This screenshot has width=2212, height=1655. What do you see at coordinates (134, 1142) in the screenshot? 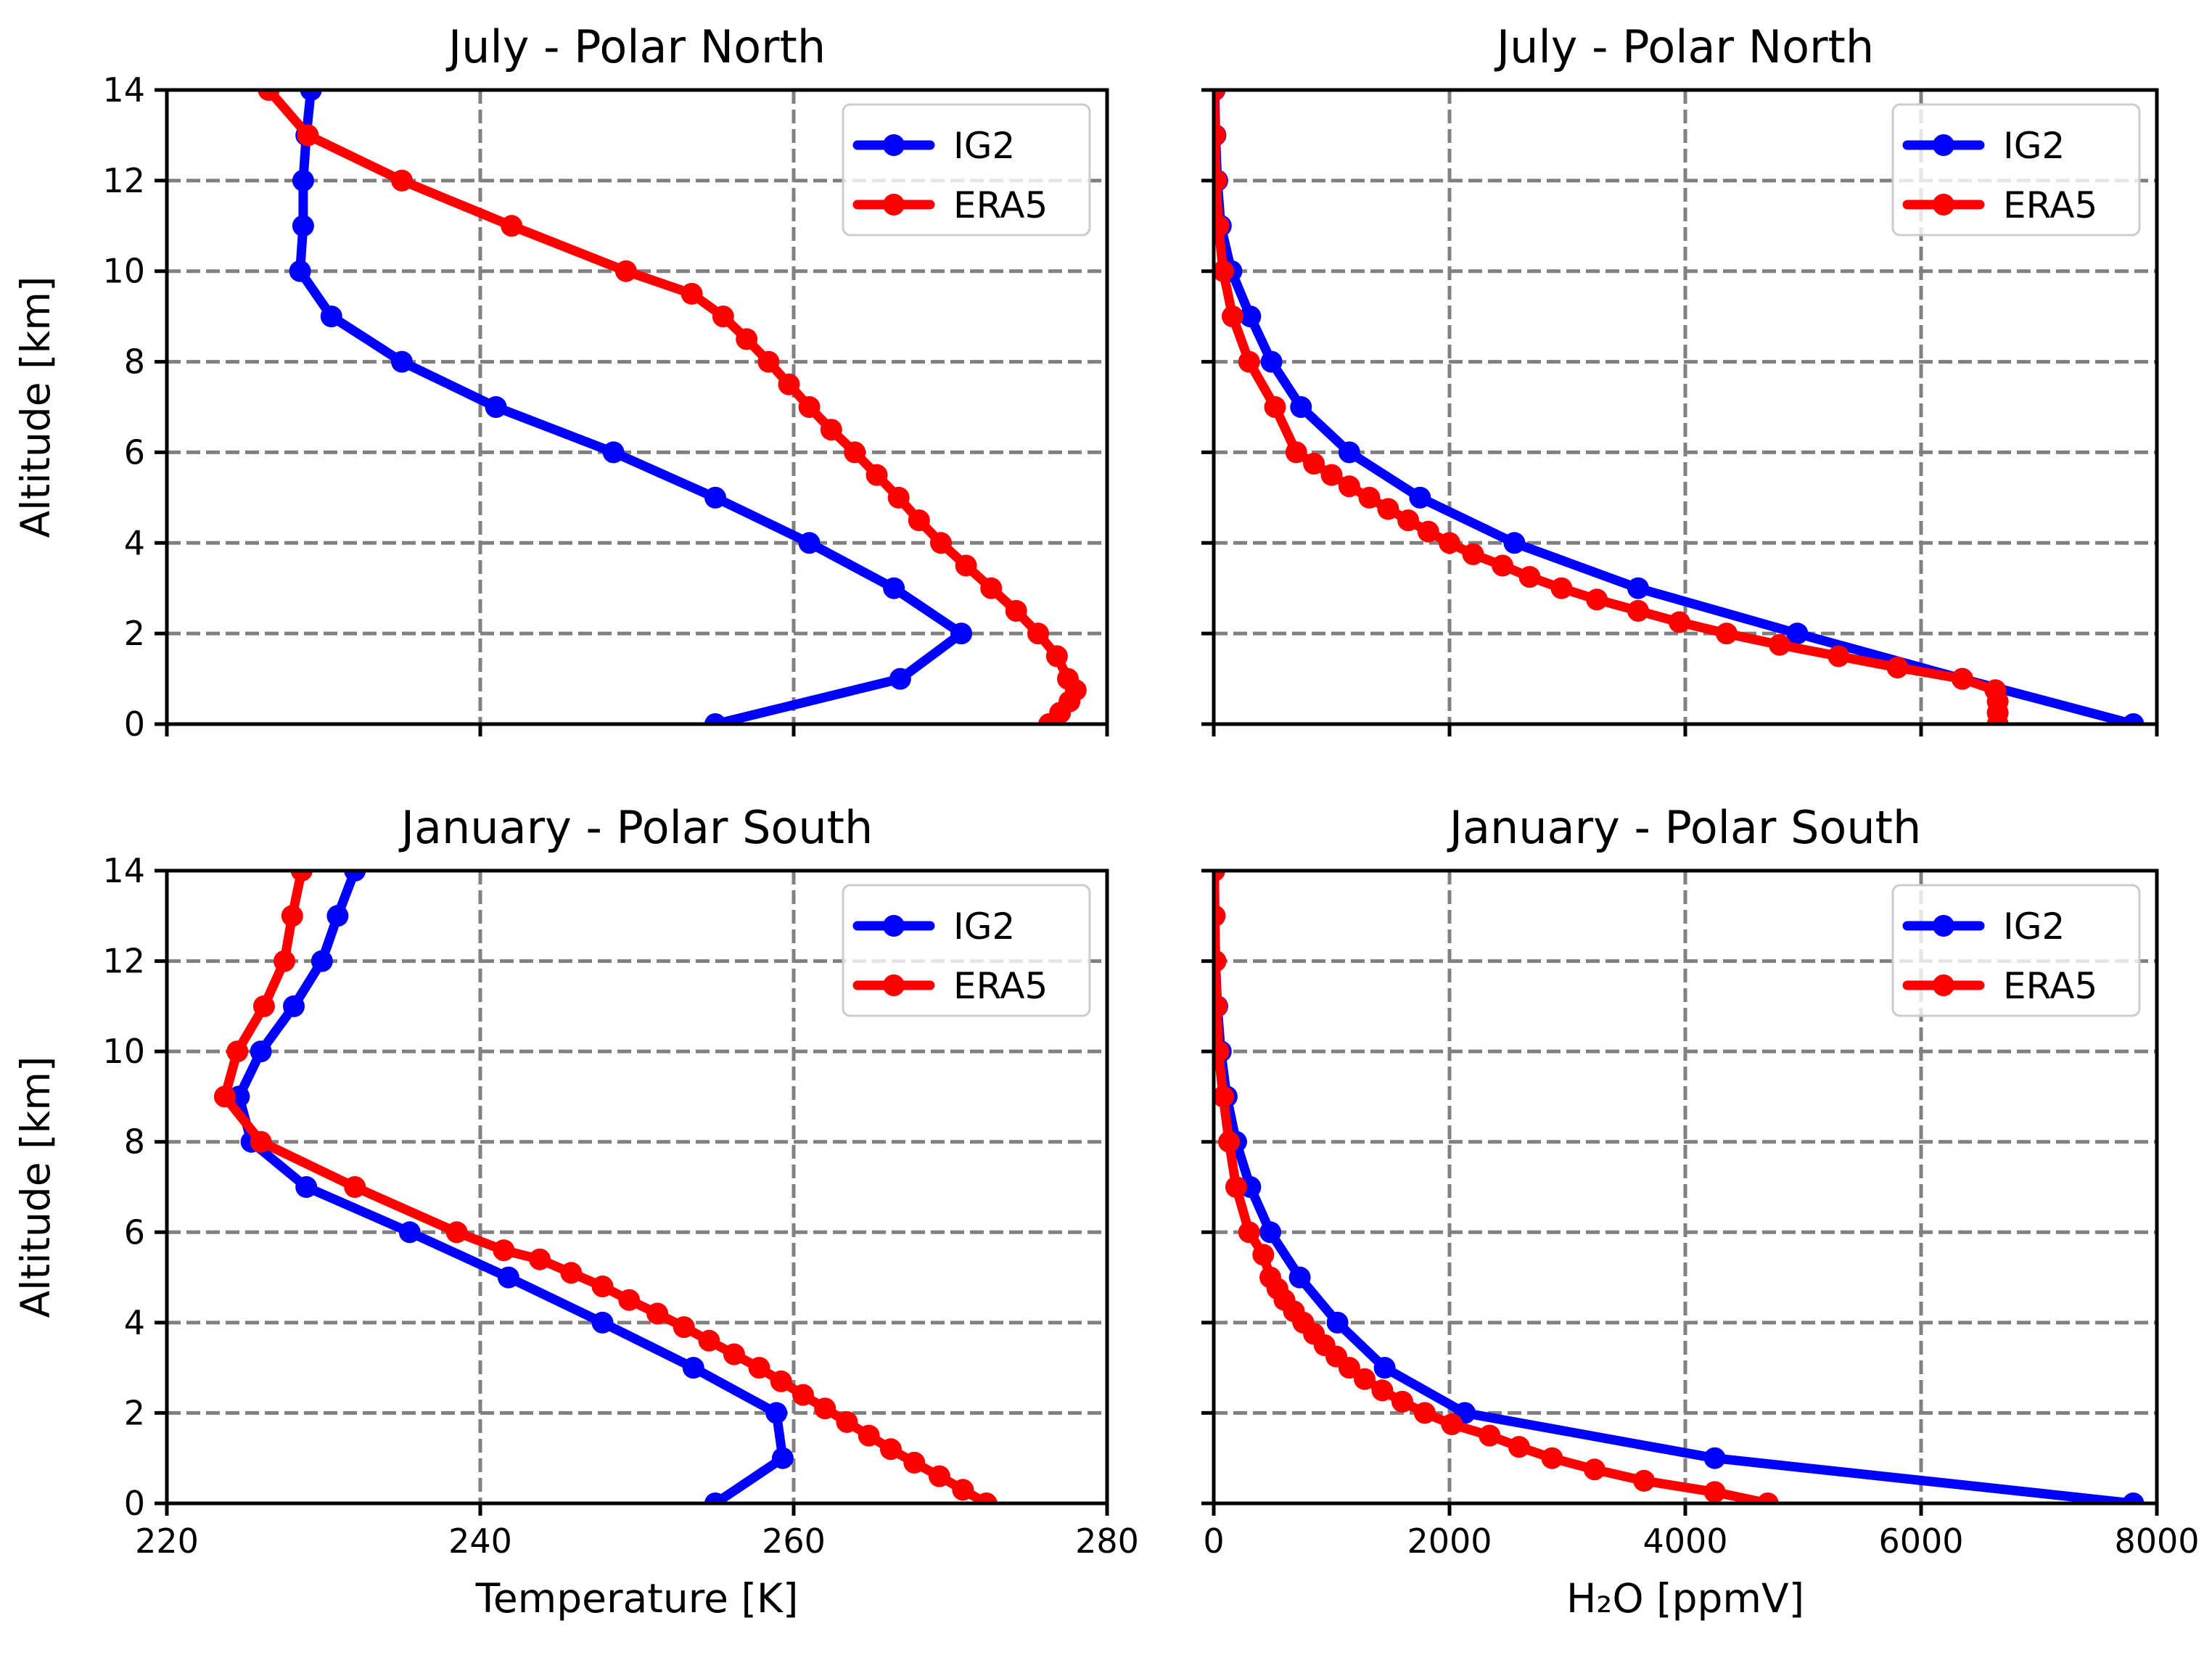
I see `y-tick-label: 8` at bounding box center [134, 1142].